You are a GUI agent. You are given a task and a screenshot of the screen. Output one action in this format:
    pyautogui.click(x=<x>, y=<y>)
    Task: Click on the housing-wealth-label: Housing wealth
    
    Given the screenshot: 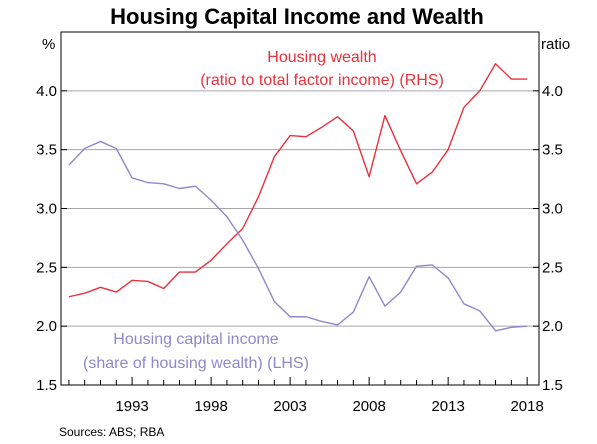 What is the action you would take?
    pyautogui.click(x=321, y=57)
    